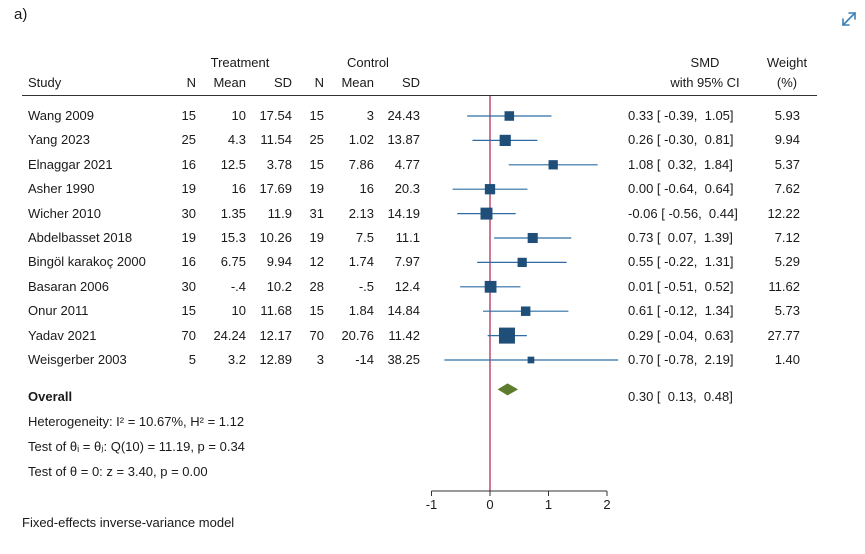 The image size is (865, 554). I want to click on cell-study: Wang 2009, so click(61, 115).